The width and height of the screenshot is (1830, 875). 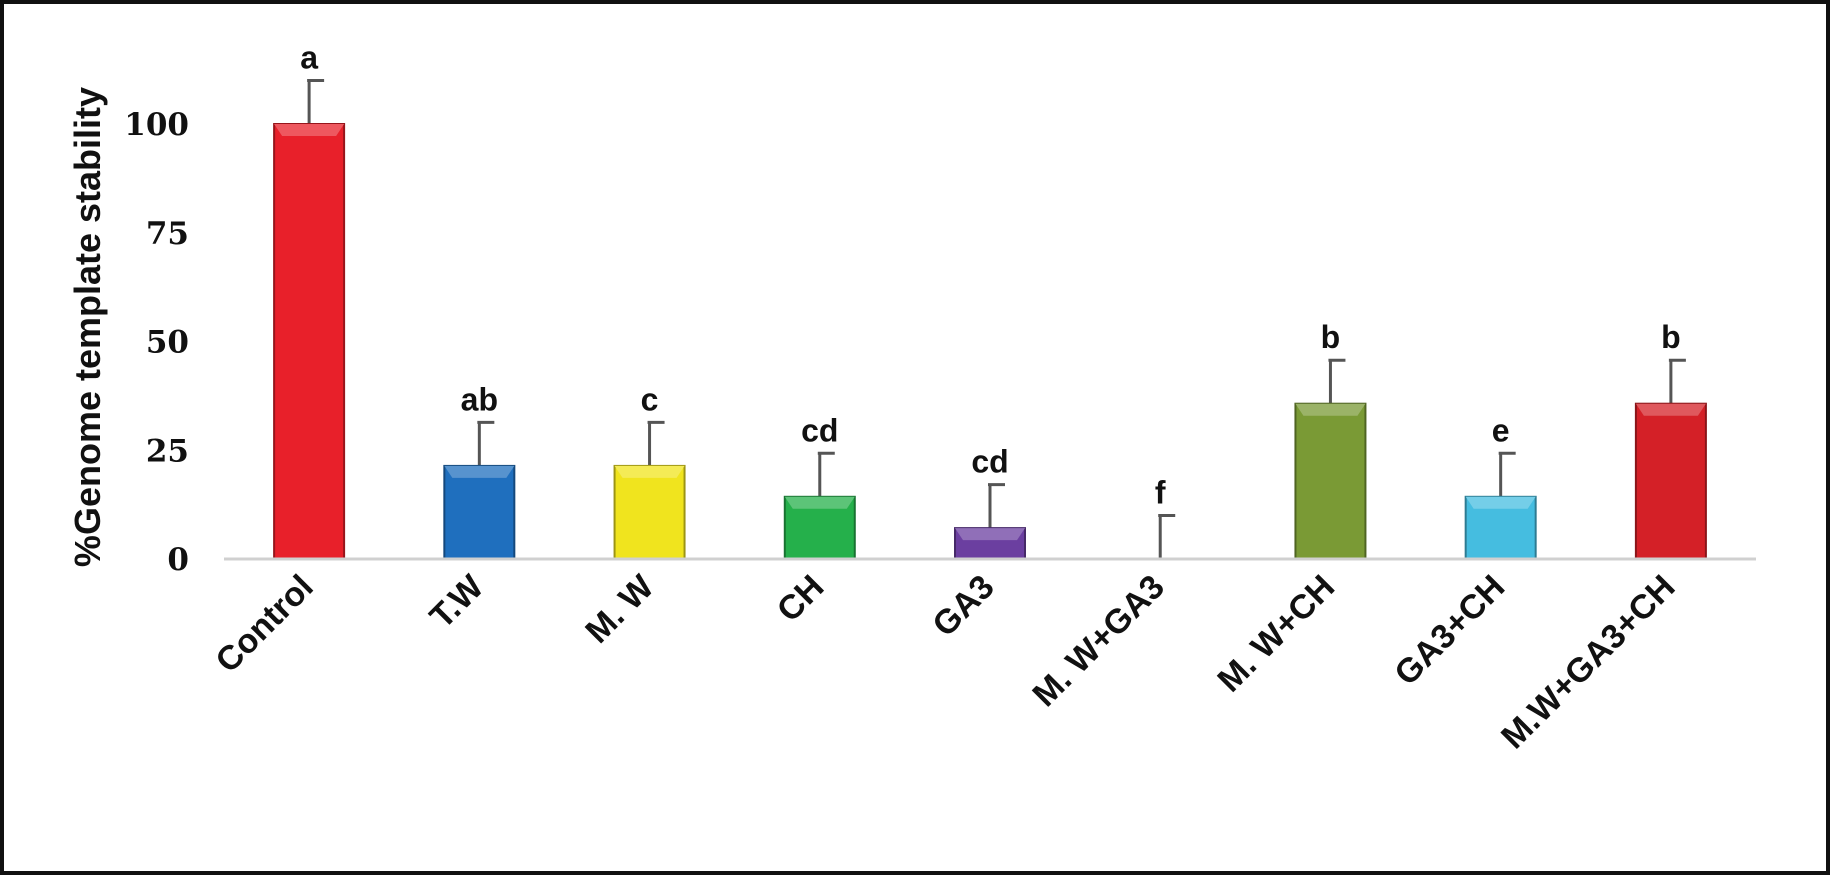 What do you see at coordinates (156, 125) in the screenshot?
I see `y-tick-label: 100` at bounding box center [156, 125].